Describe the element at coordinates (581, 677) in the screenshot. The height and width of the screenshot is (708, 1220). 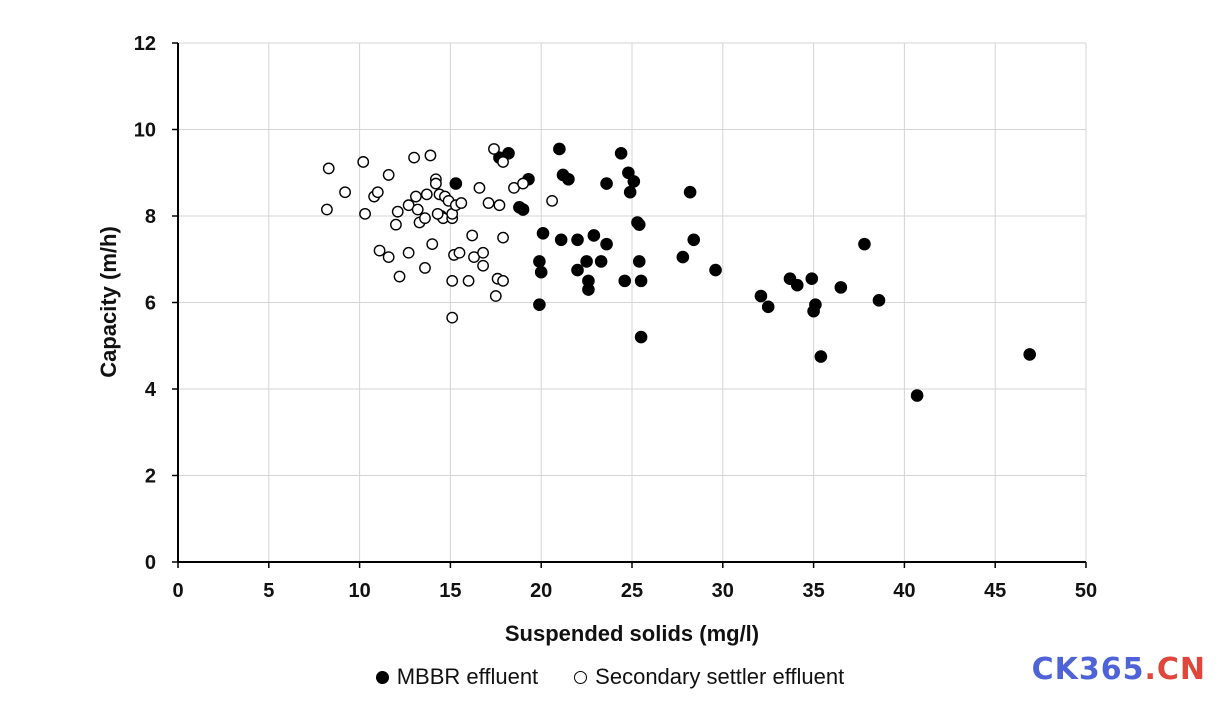
I see `open-circle-icon` at that location.